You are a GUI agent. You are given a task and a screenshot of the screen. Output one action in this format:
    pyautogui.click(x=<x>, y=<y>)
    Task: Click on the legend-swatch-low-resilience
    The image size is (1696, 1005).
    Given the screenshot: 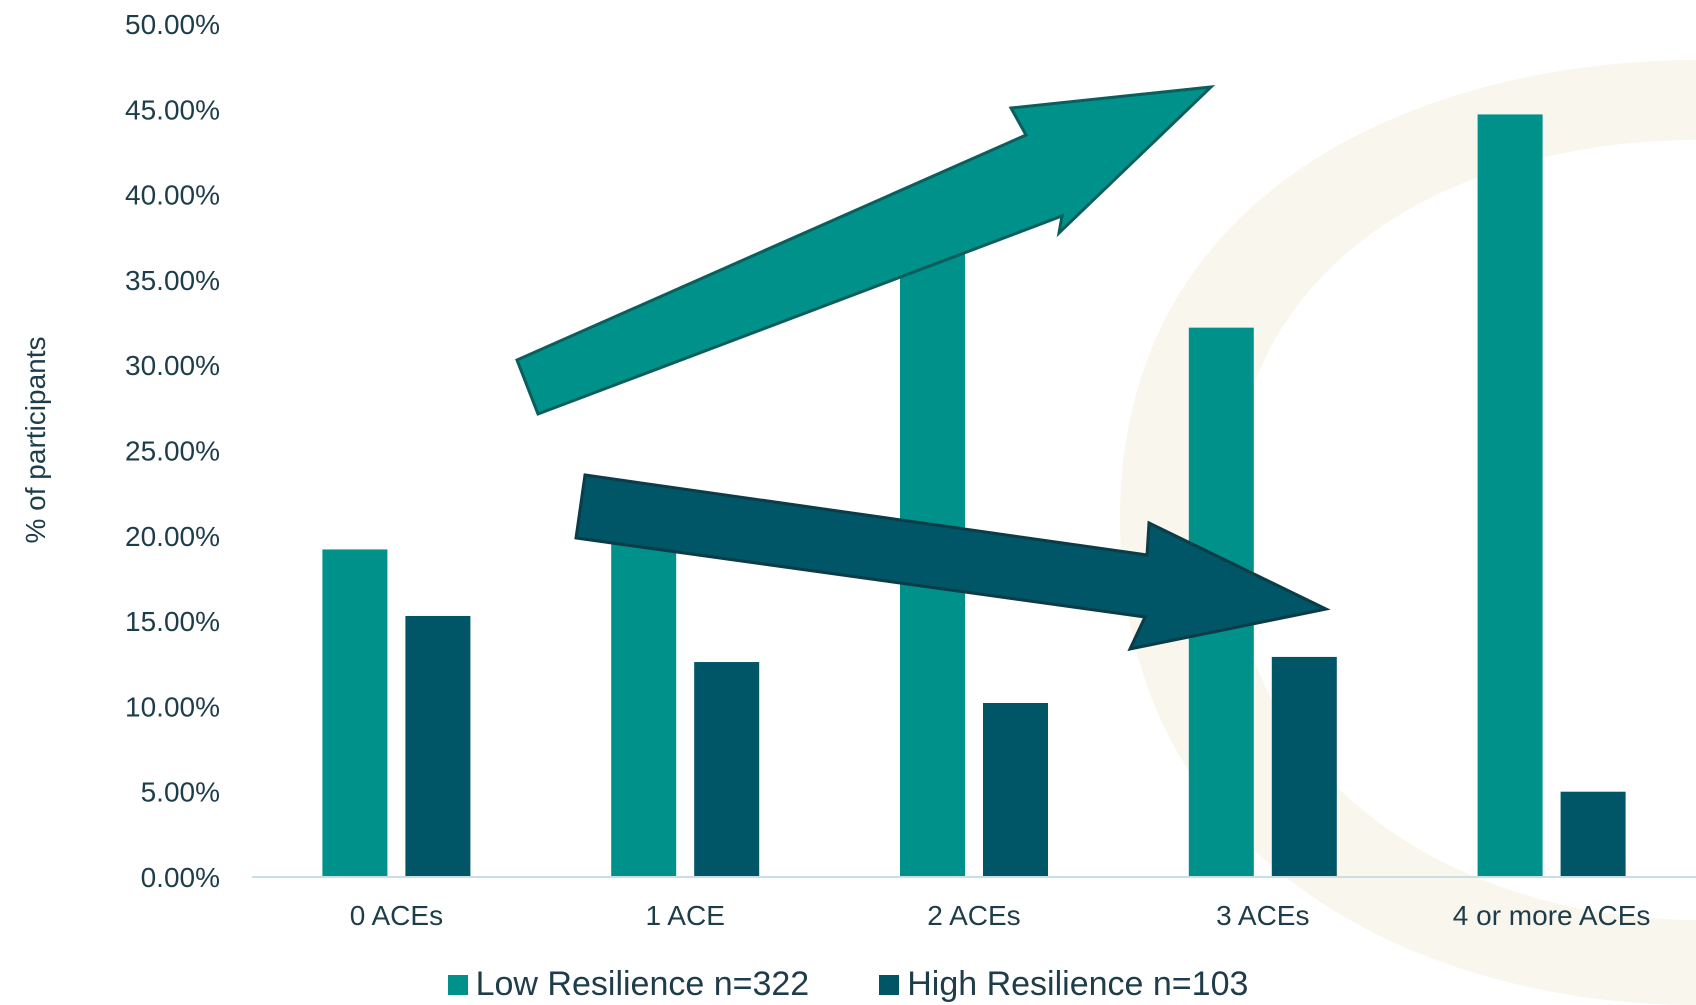 What is the action you would take?
    pyautogui.click(x=457, y=984)
    